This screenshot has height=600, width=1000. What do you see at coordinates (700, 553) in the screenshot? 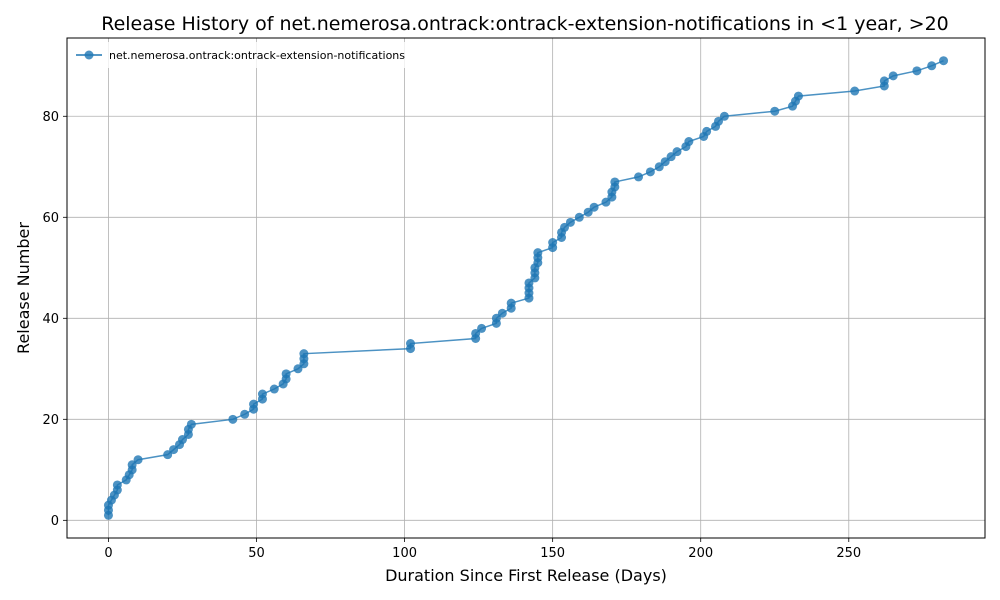
I see `x-tick-label: 200` at bounding box center [700, 553].